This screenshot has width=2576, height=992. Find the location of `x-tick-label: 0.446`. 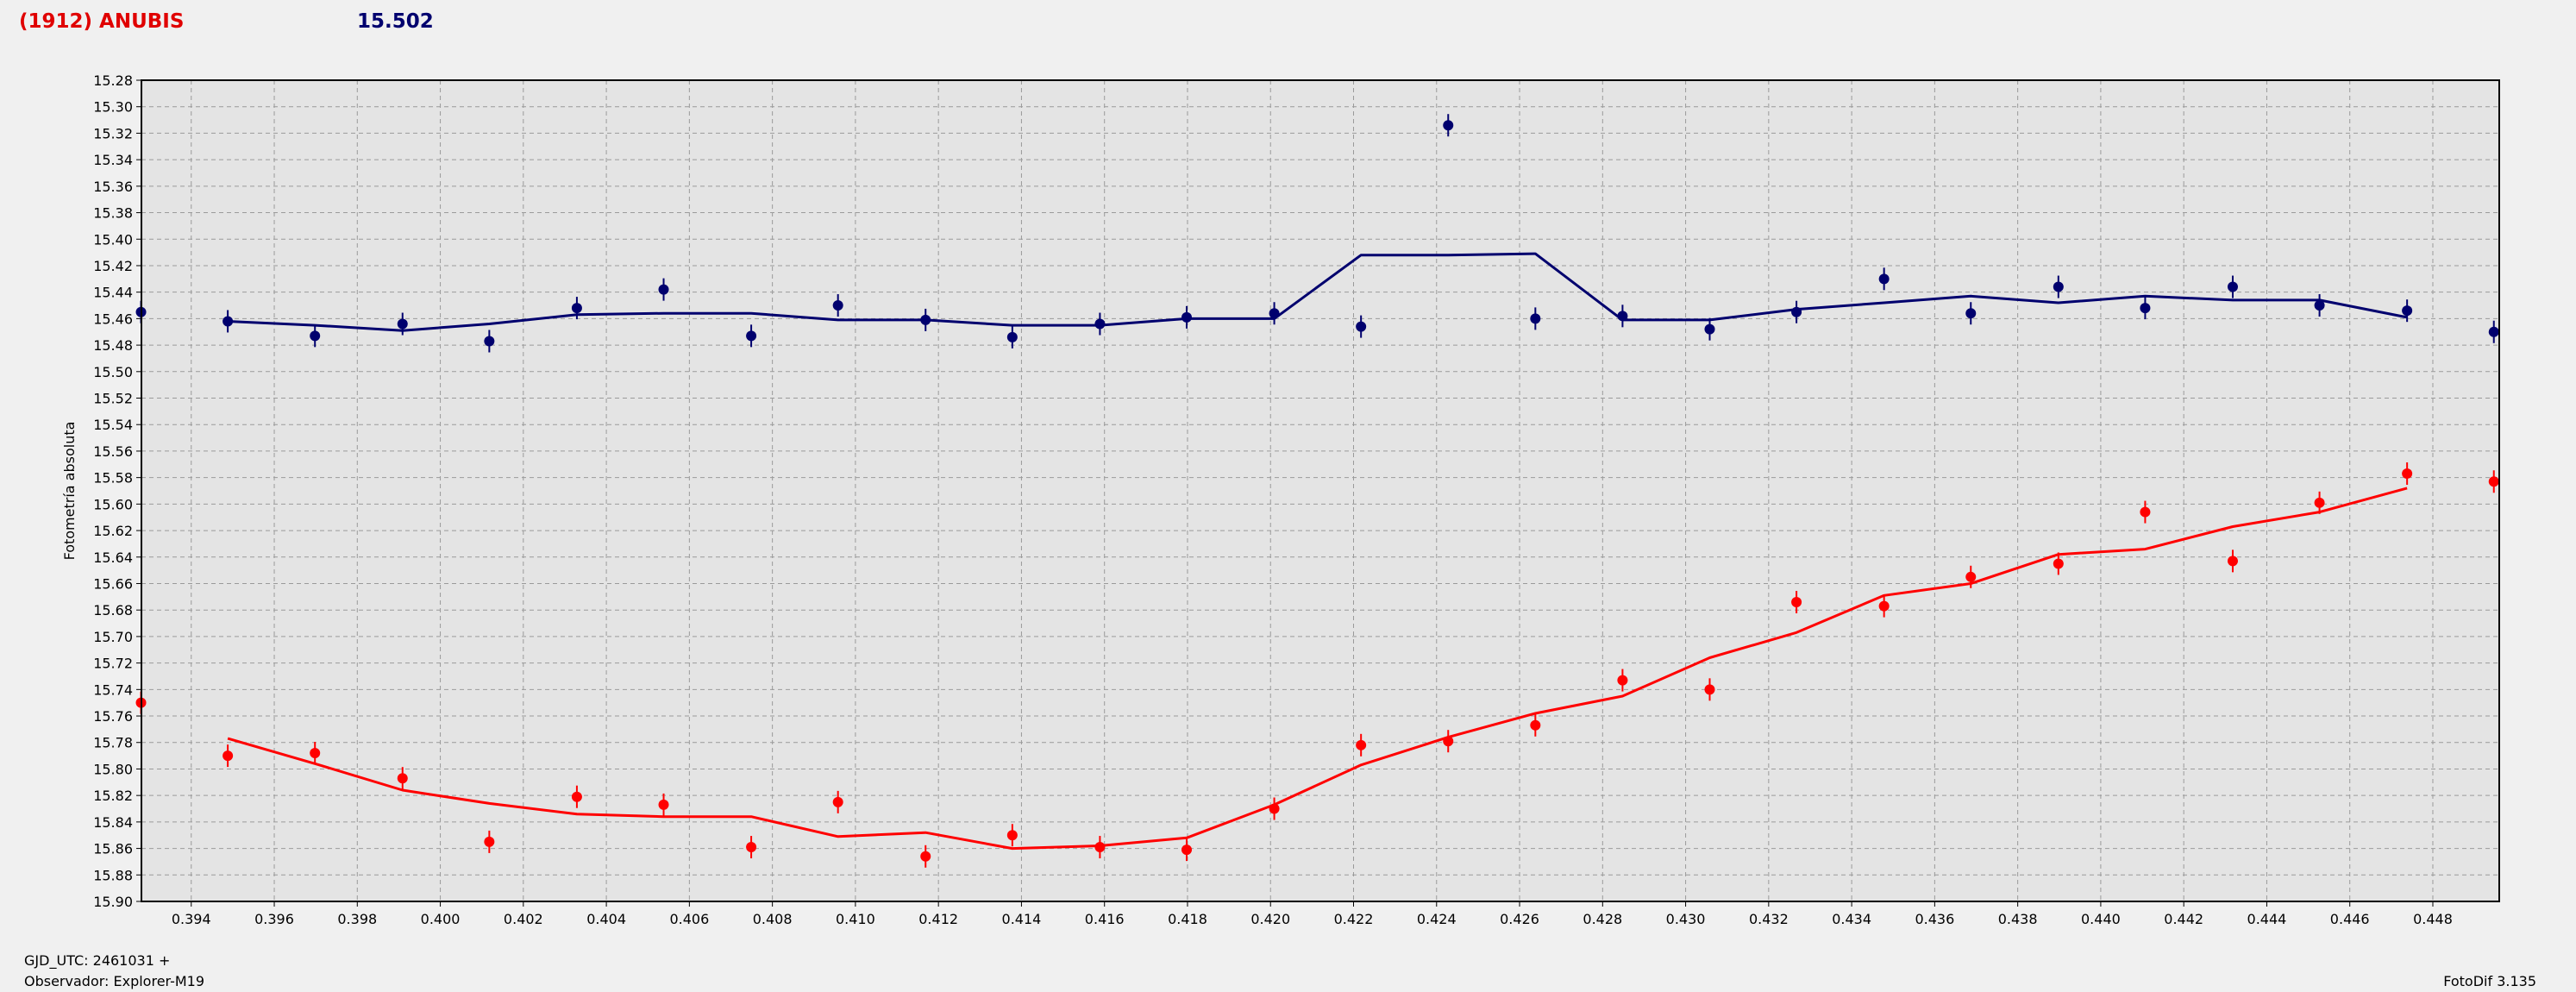

x-tick-label: 0.446 is located at coordinates (2350, 919).